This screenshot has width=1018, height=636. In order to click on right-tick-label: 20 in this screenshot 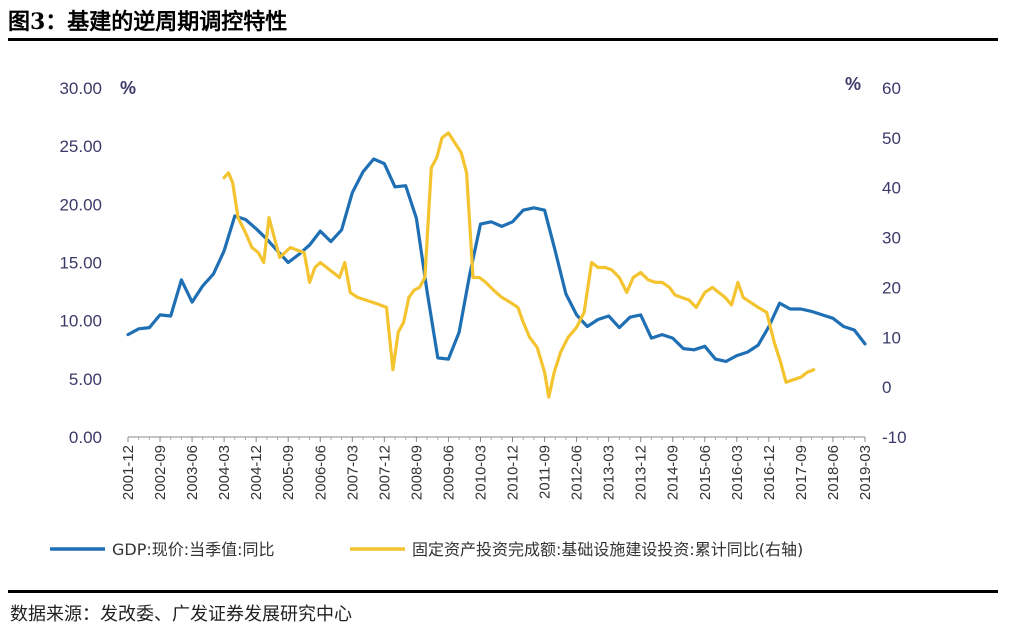, I will do `click(891, 287)`.